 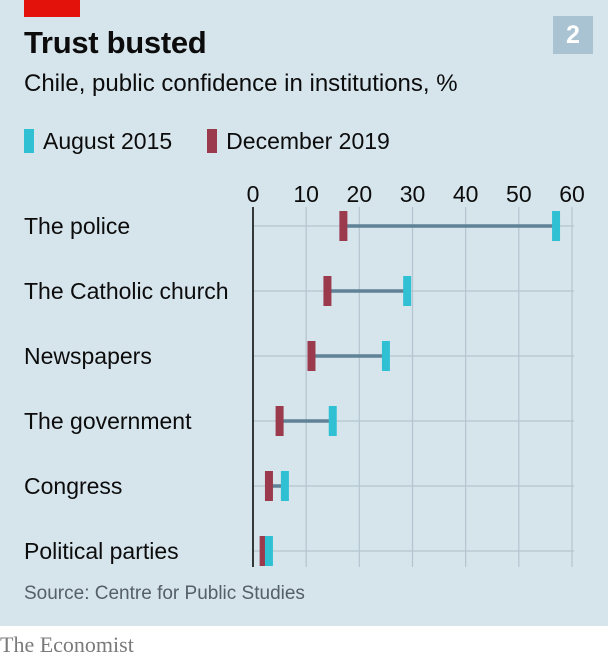 I want to click on source-note: Source: Centre for Public Studies, so click(x=164, y=594).